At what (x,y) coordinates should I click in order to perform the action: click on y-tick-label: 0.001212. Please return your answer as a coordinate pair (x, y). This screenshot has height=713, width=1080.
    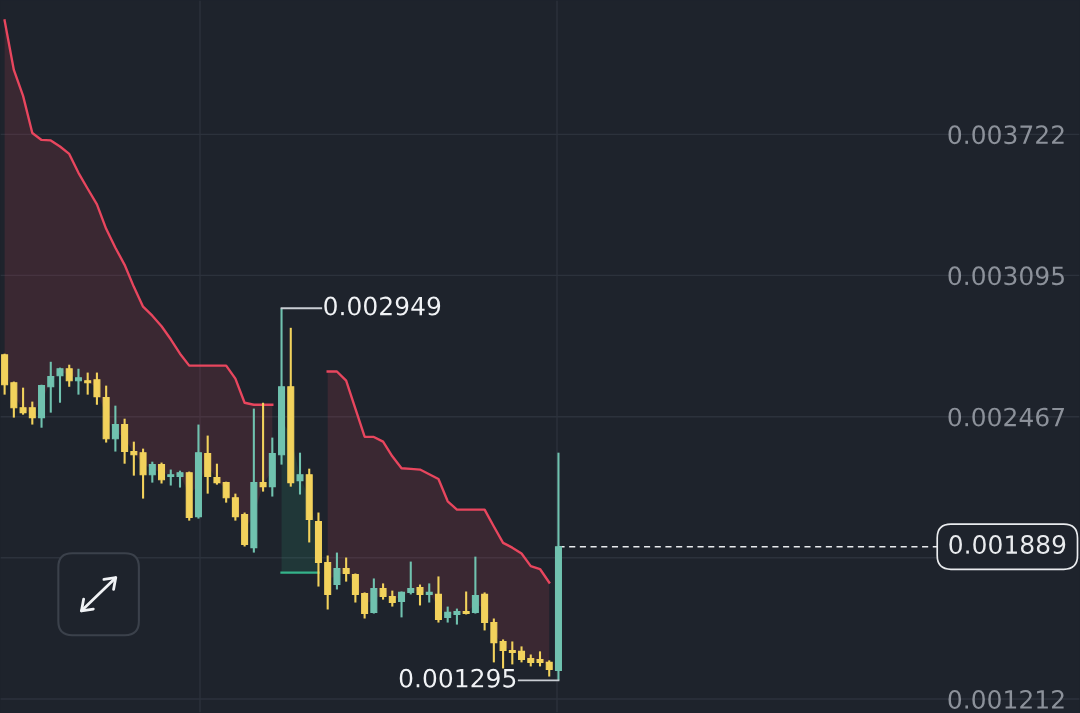
    Looking at the image, I should click on (1006, 699).